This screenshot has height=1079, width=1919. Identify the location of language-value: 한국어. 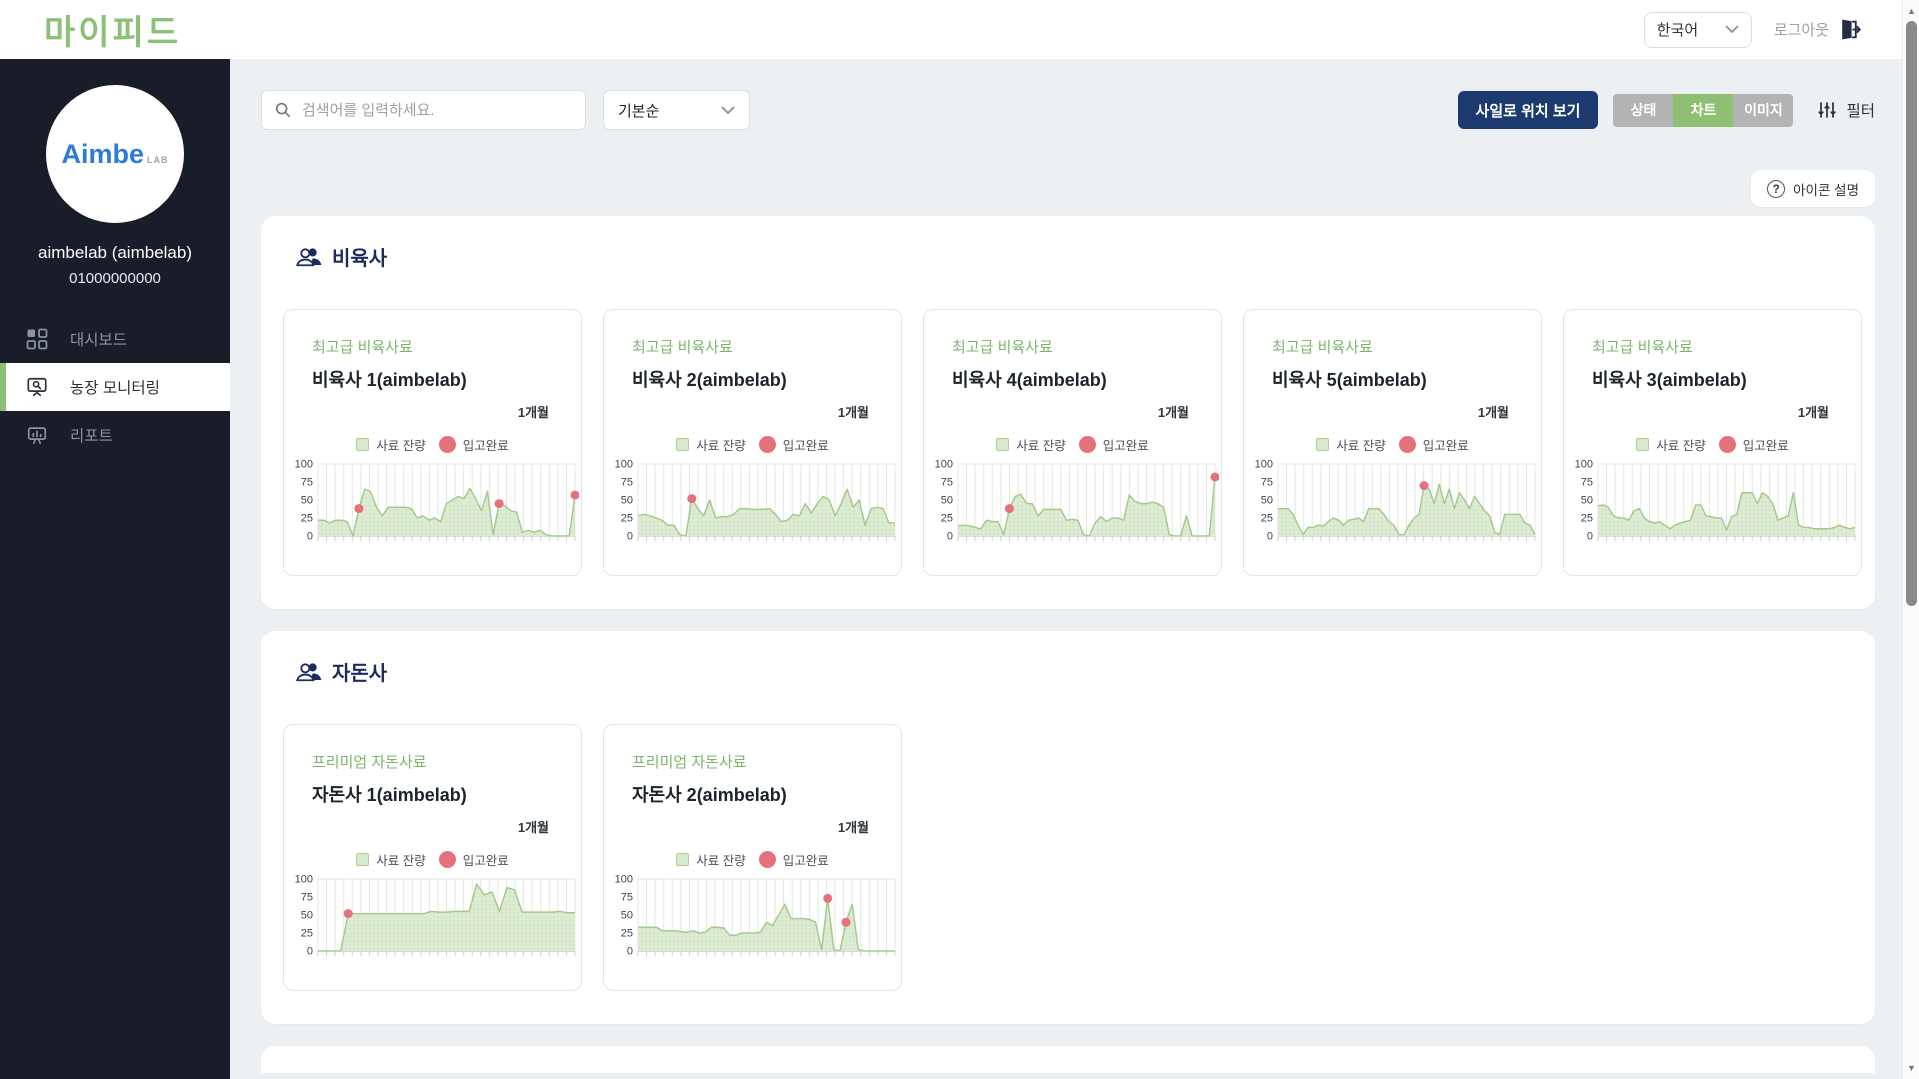
(1677, 30).